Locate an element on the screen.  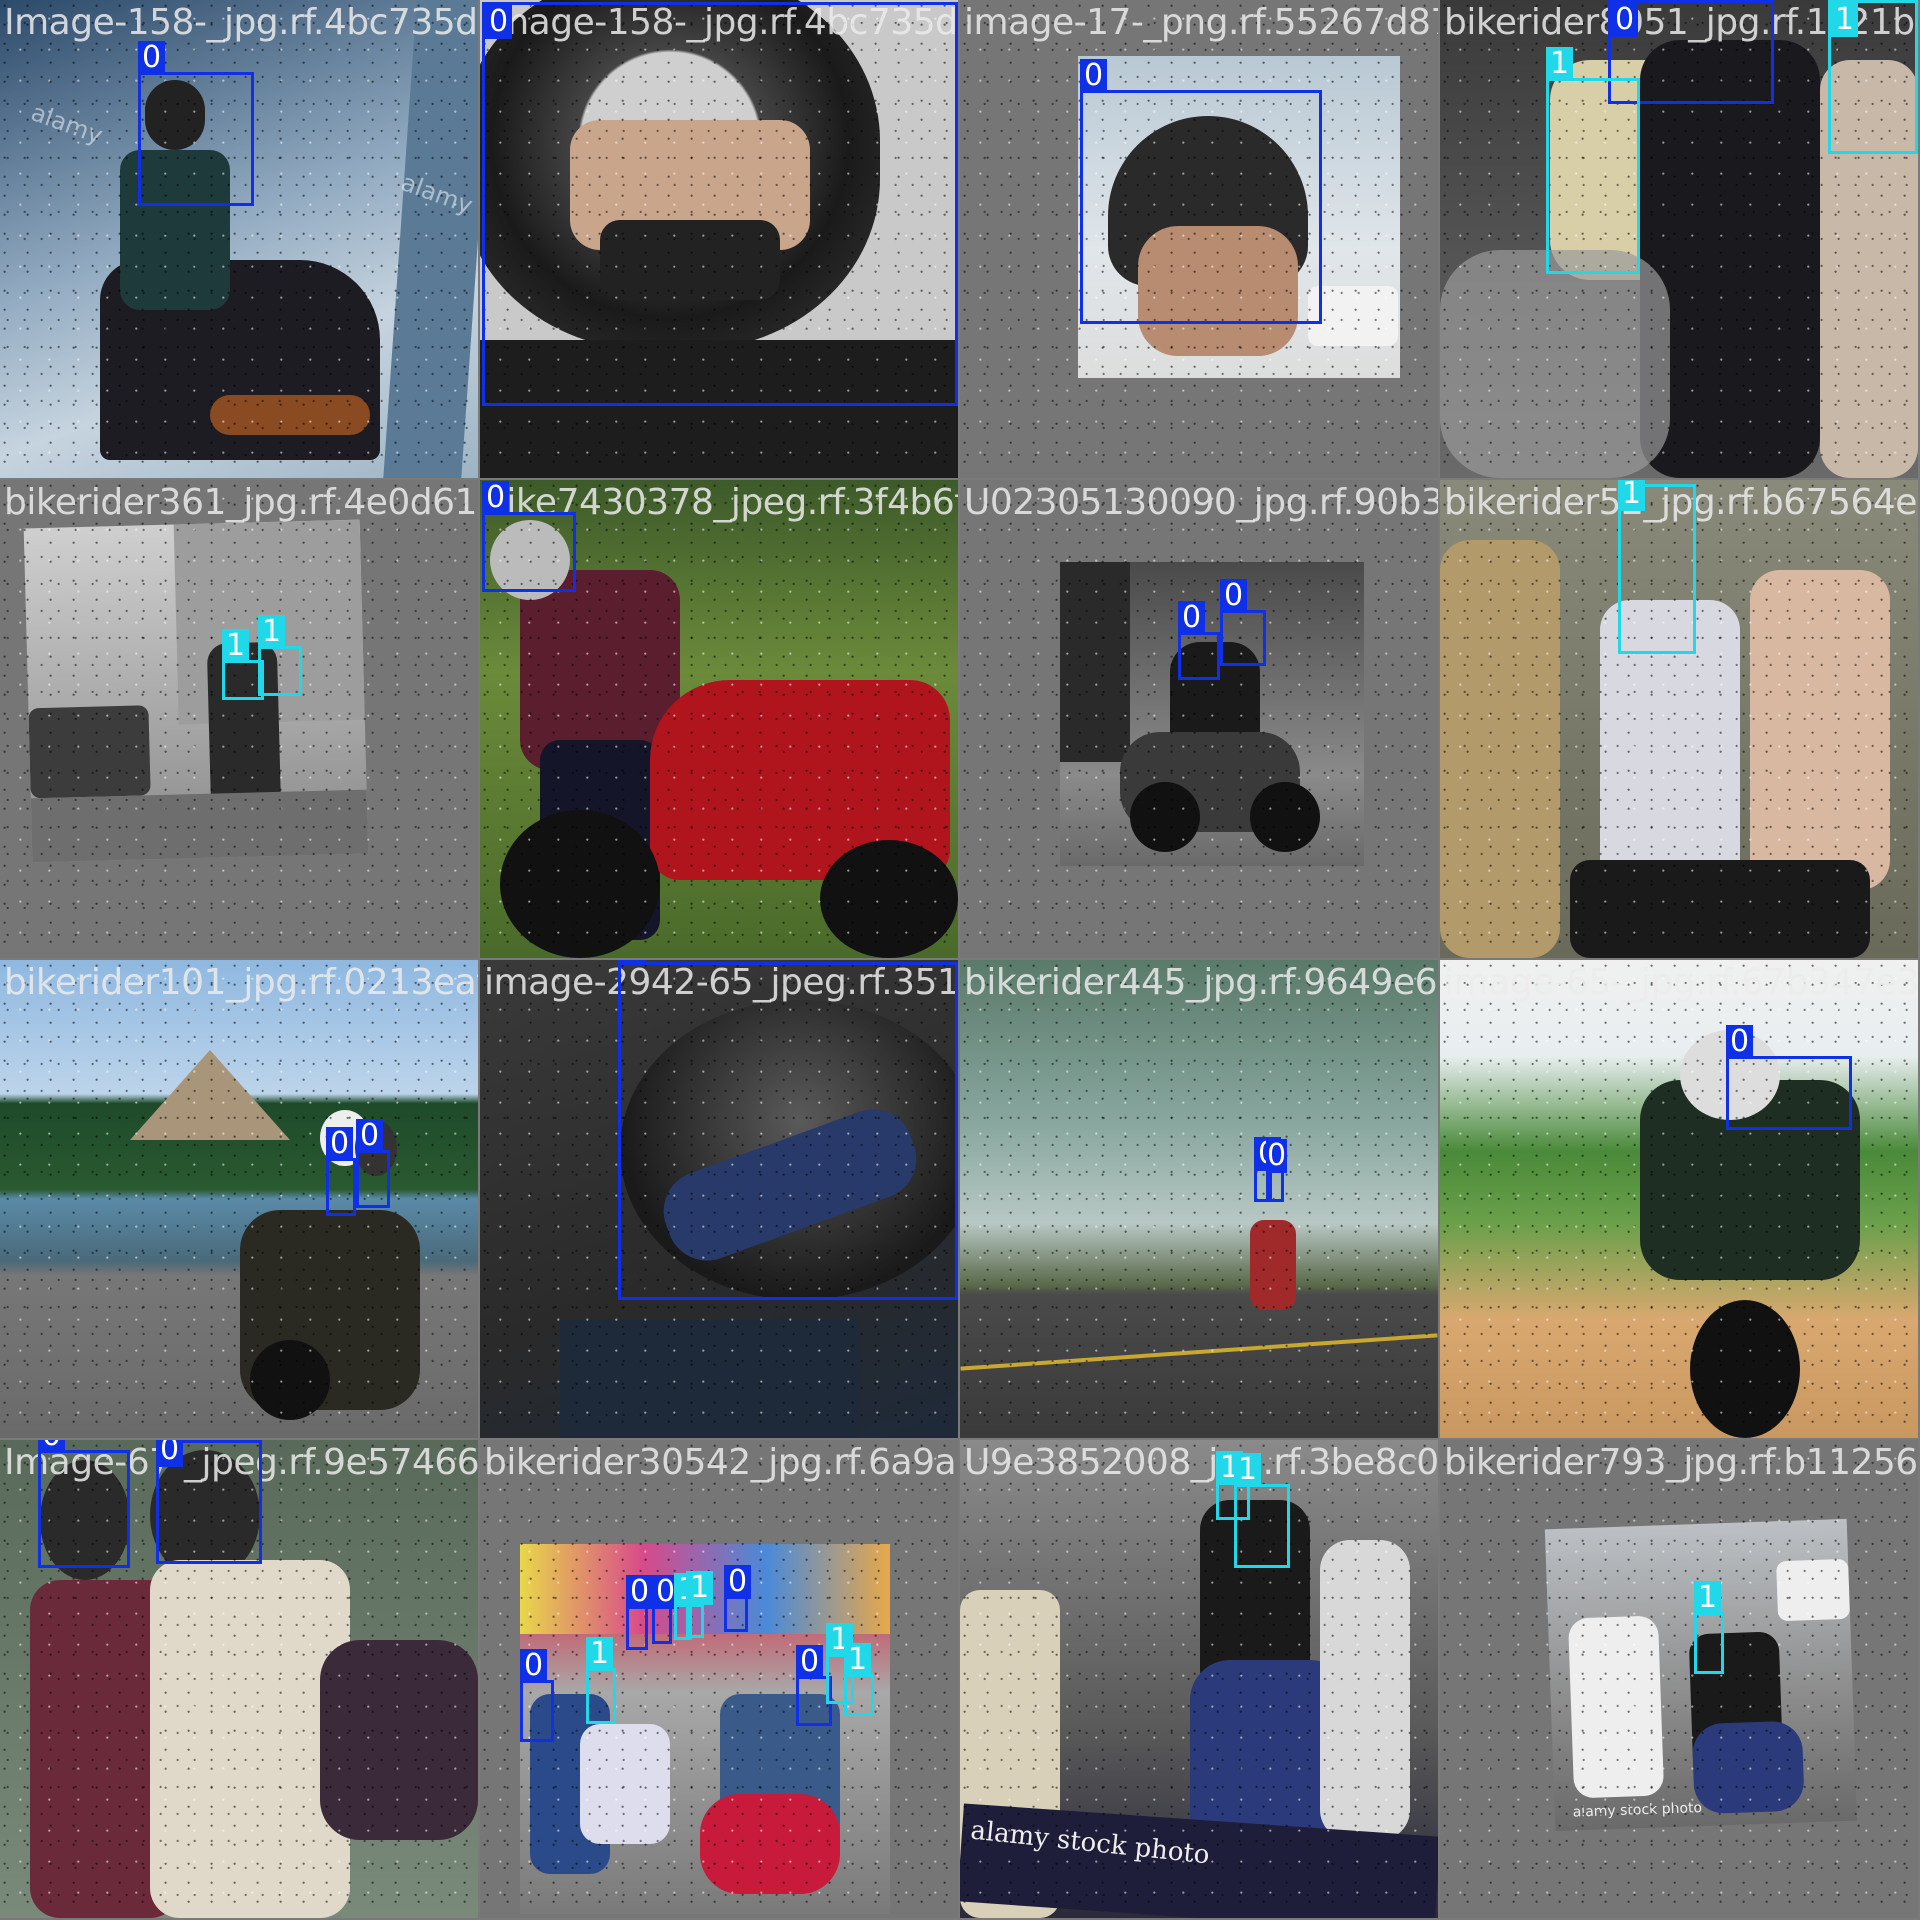
tile-filename: bikerider793_jpg.rf.b1125642 is located at coordinates (1681, 1462).